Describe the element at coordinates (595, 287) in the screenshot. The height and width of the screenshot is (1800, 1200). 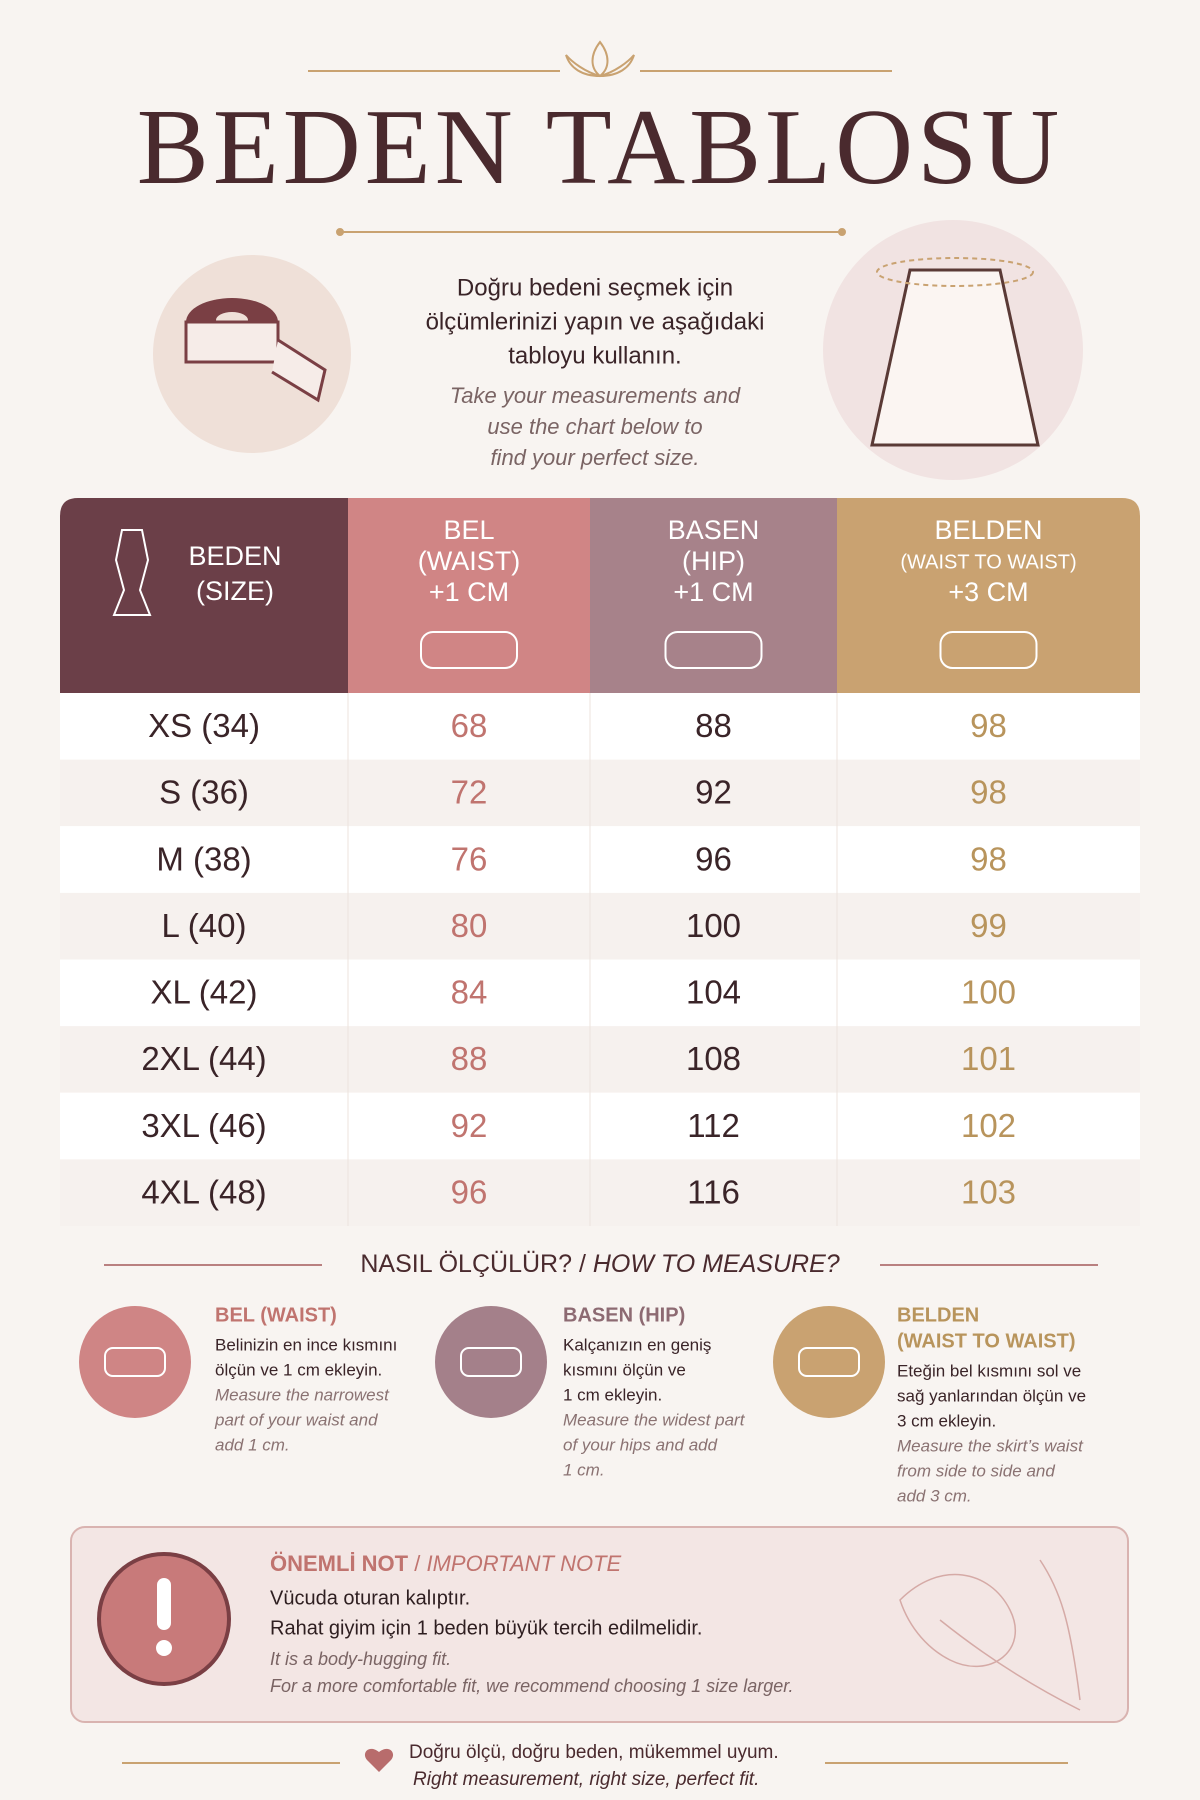
I see `intro-tr: Doğru bedeni seçmek için` at that location.